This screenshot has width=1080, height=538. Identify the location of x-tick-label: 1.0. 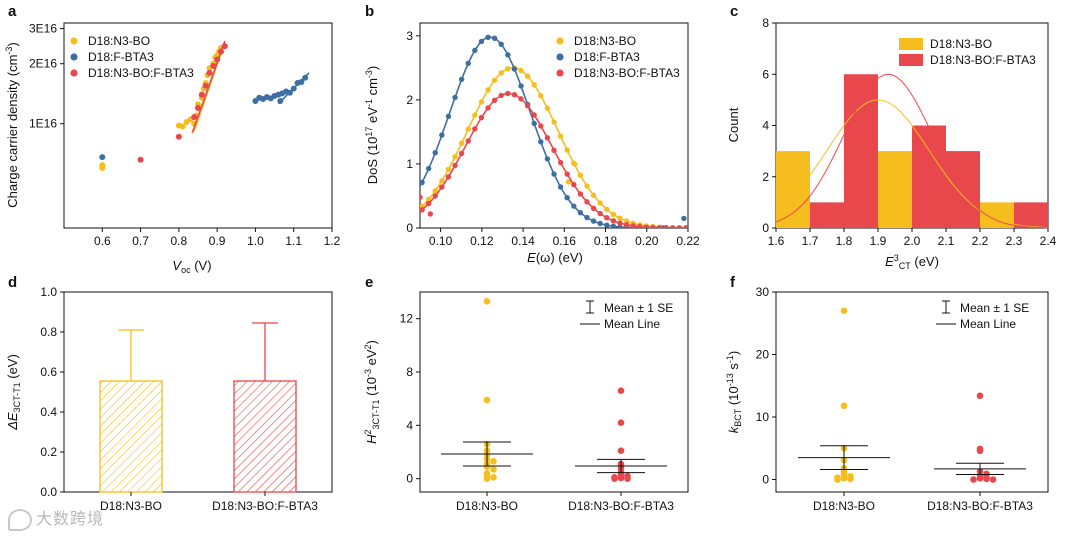
(255, 241).